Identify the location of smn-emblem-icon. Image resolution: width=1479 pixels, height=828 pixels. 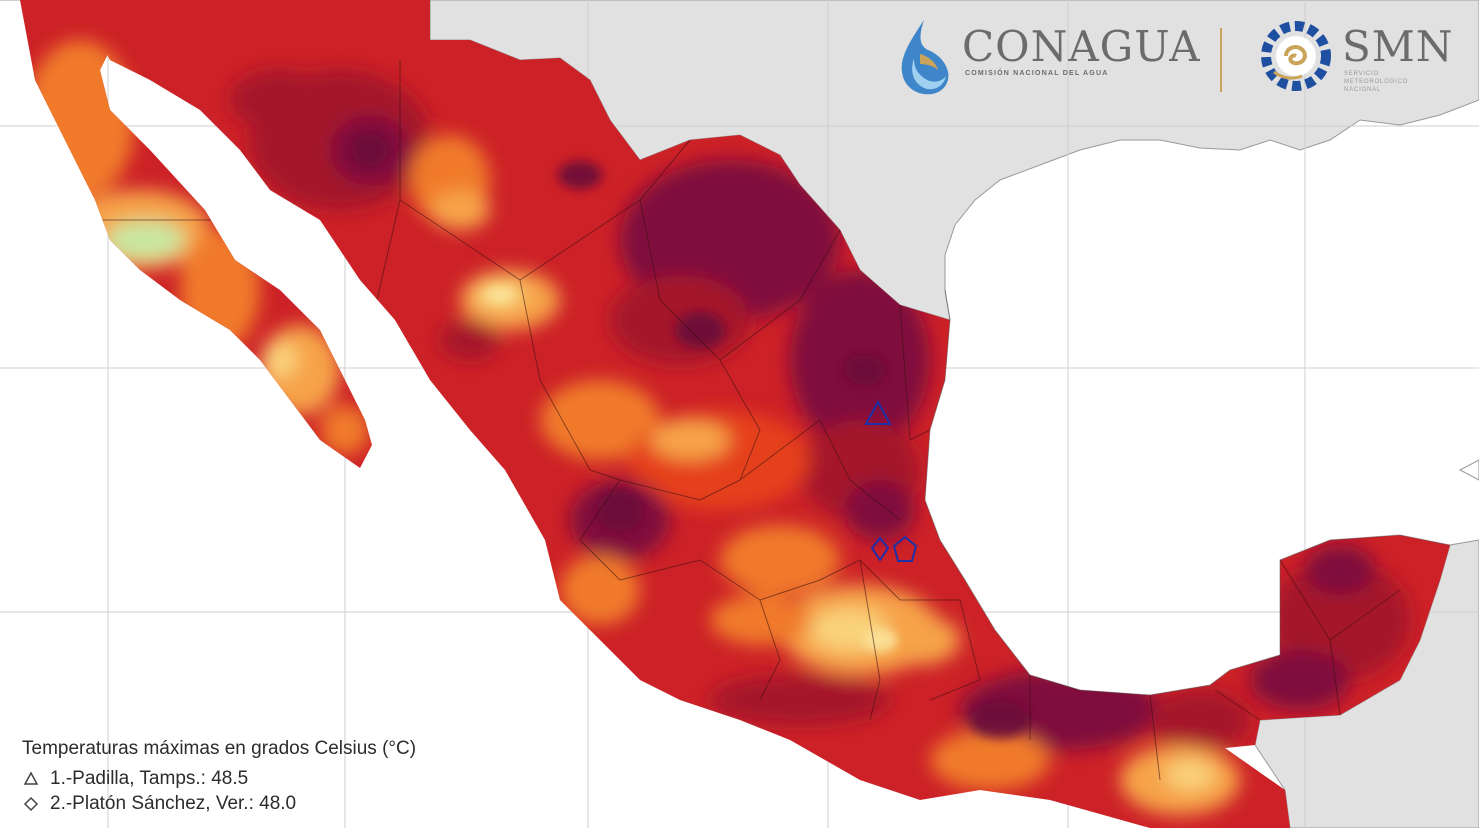
(1296, 56).